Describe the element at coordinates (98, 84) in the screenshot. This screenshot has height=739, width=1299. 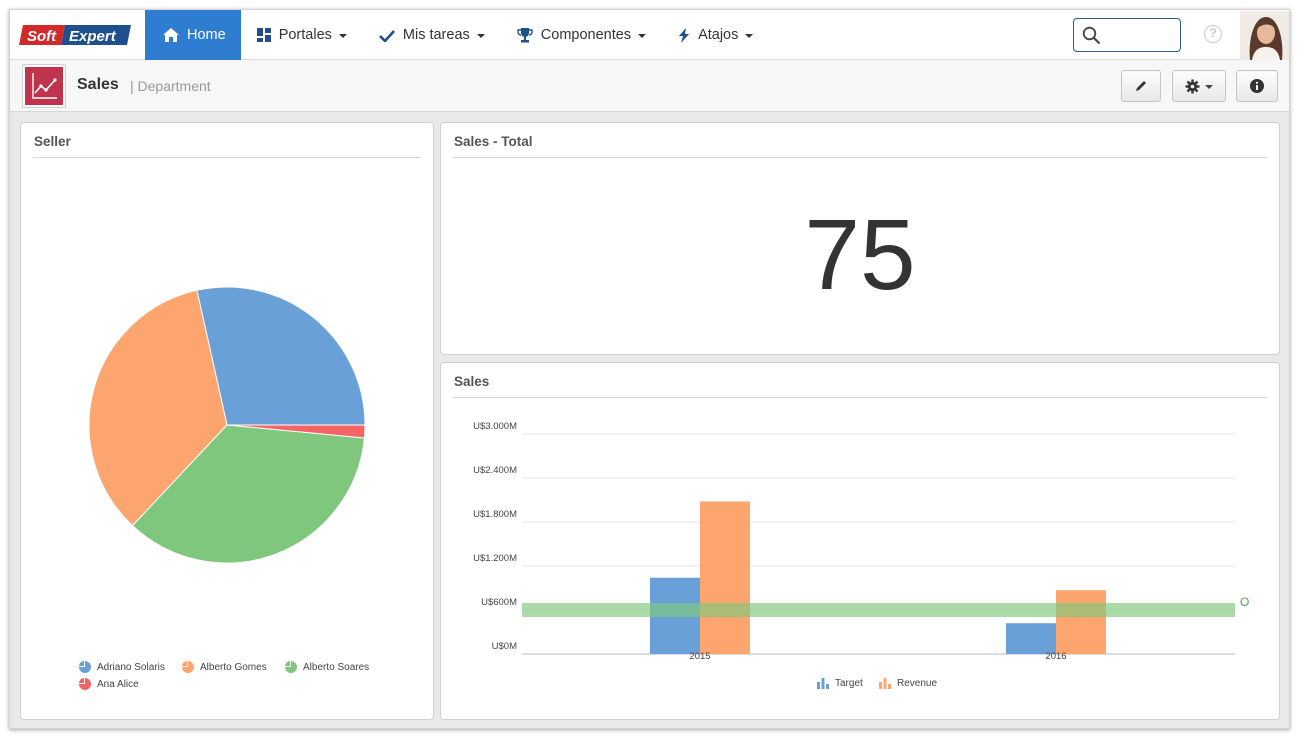
I see `page-title: Sales` at that location.